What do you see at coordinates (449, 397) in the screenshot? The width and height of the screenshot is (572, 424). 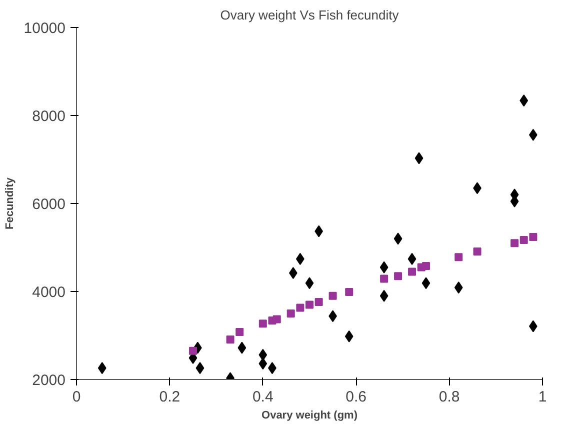 I see `x-tick-label: 0.8` at bounding box center [449, 397].